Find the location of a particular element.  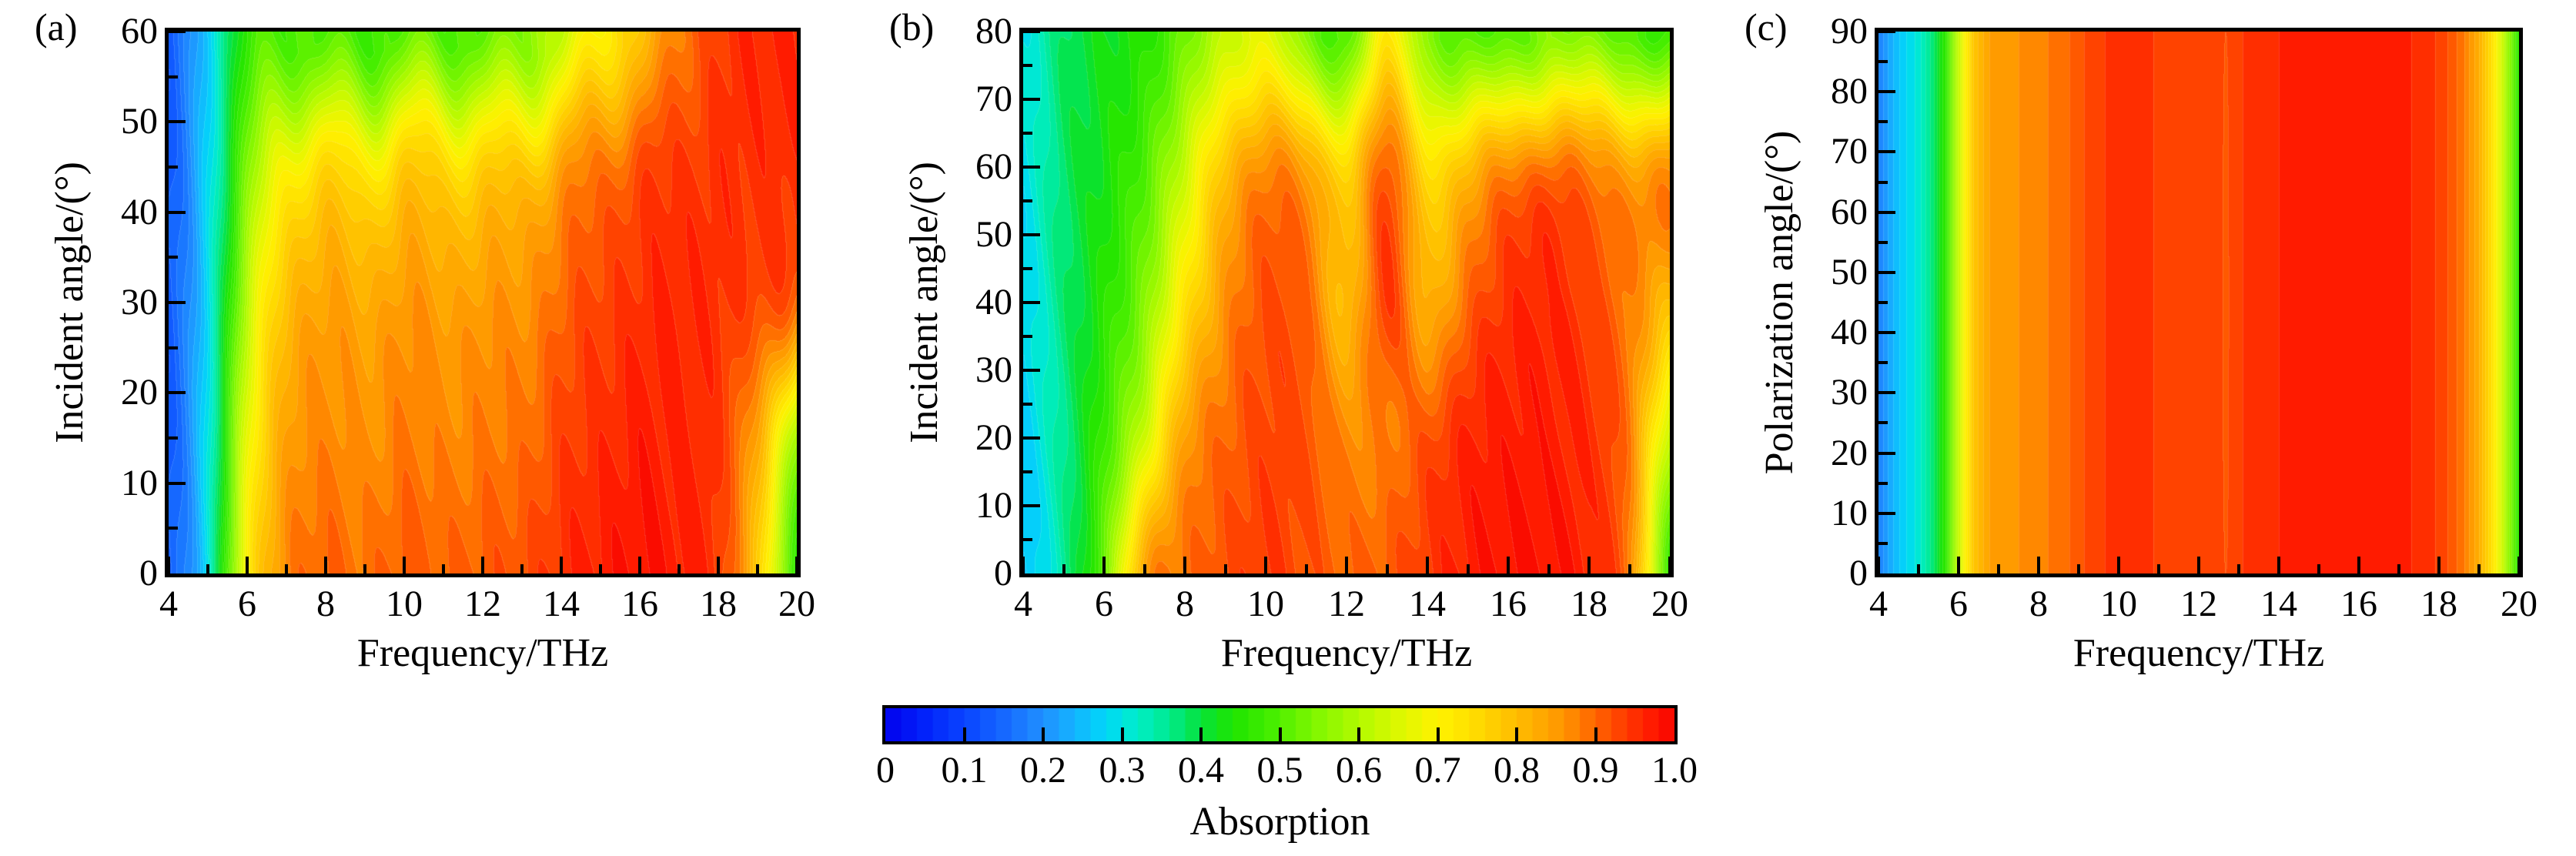

x-tick-label: 4 is located at coordinates (1023, 603).